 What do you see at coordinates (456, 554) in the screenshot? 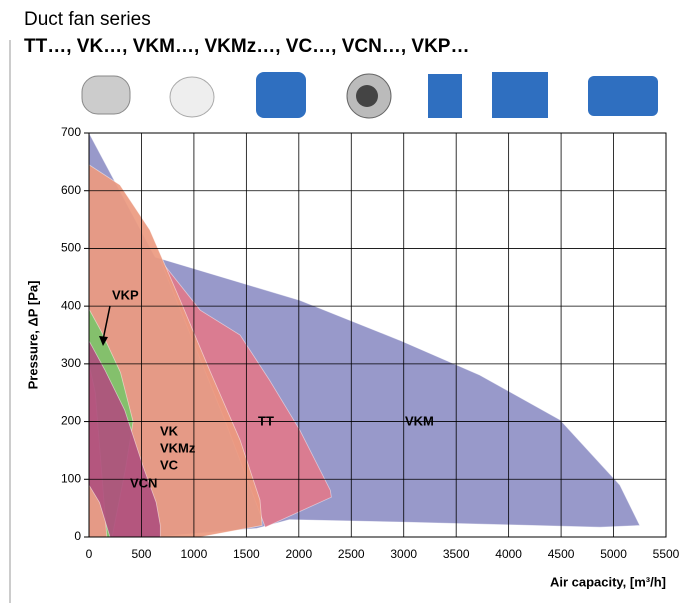
I see `x-tick-label: 3500` at bounding box center [456, 554].